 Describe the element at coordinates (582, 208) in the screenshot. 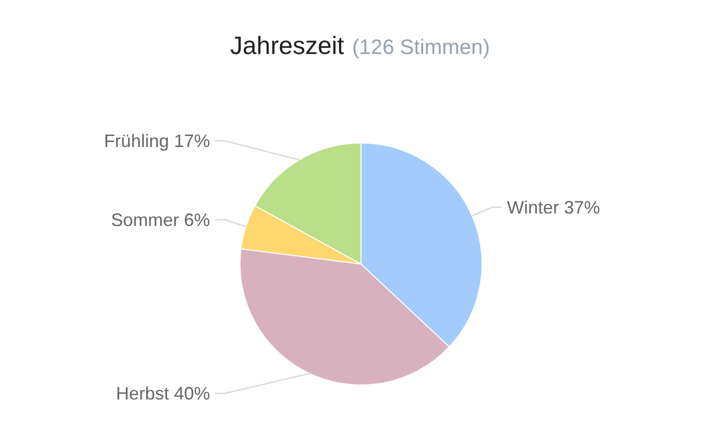

I see `data-label: 37%` at that location.